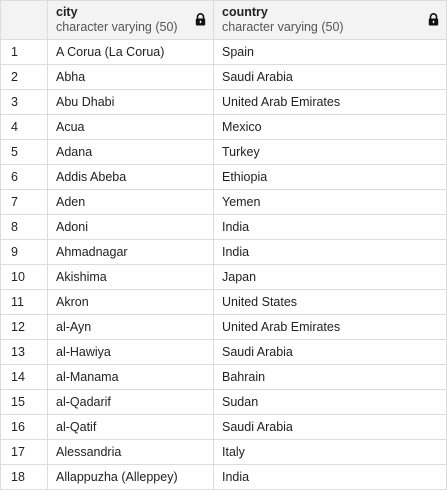  Describe the element at coordinates (24, 202) in the screenshot. I see `row-number: 7` at that location.